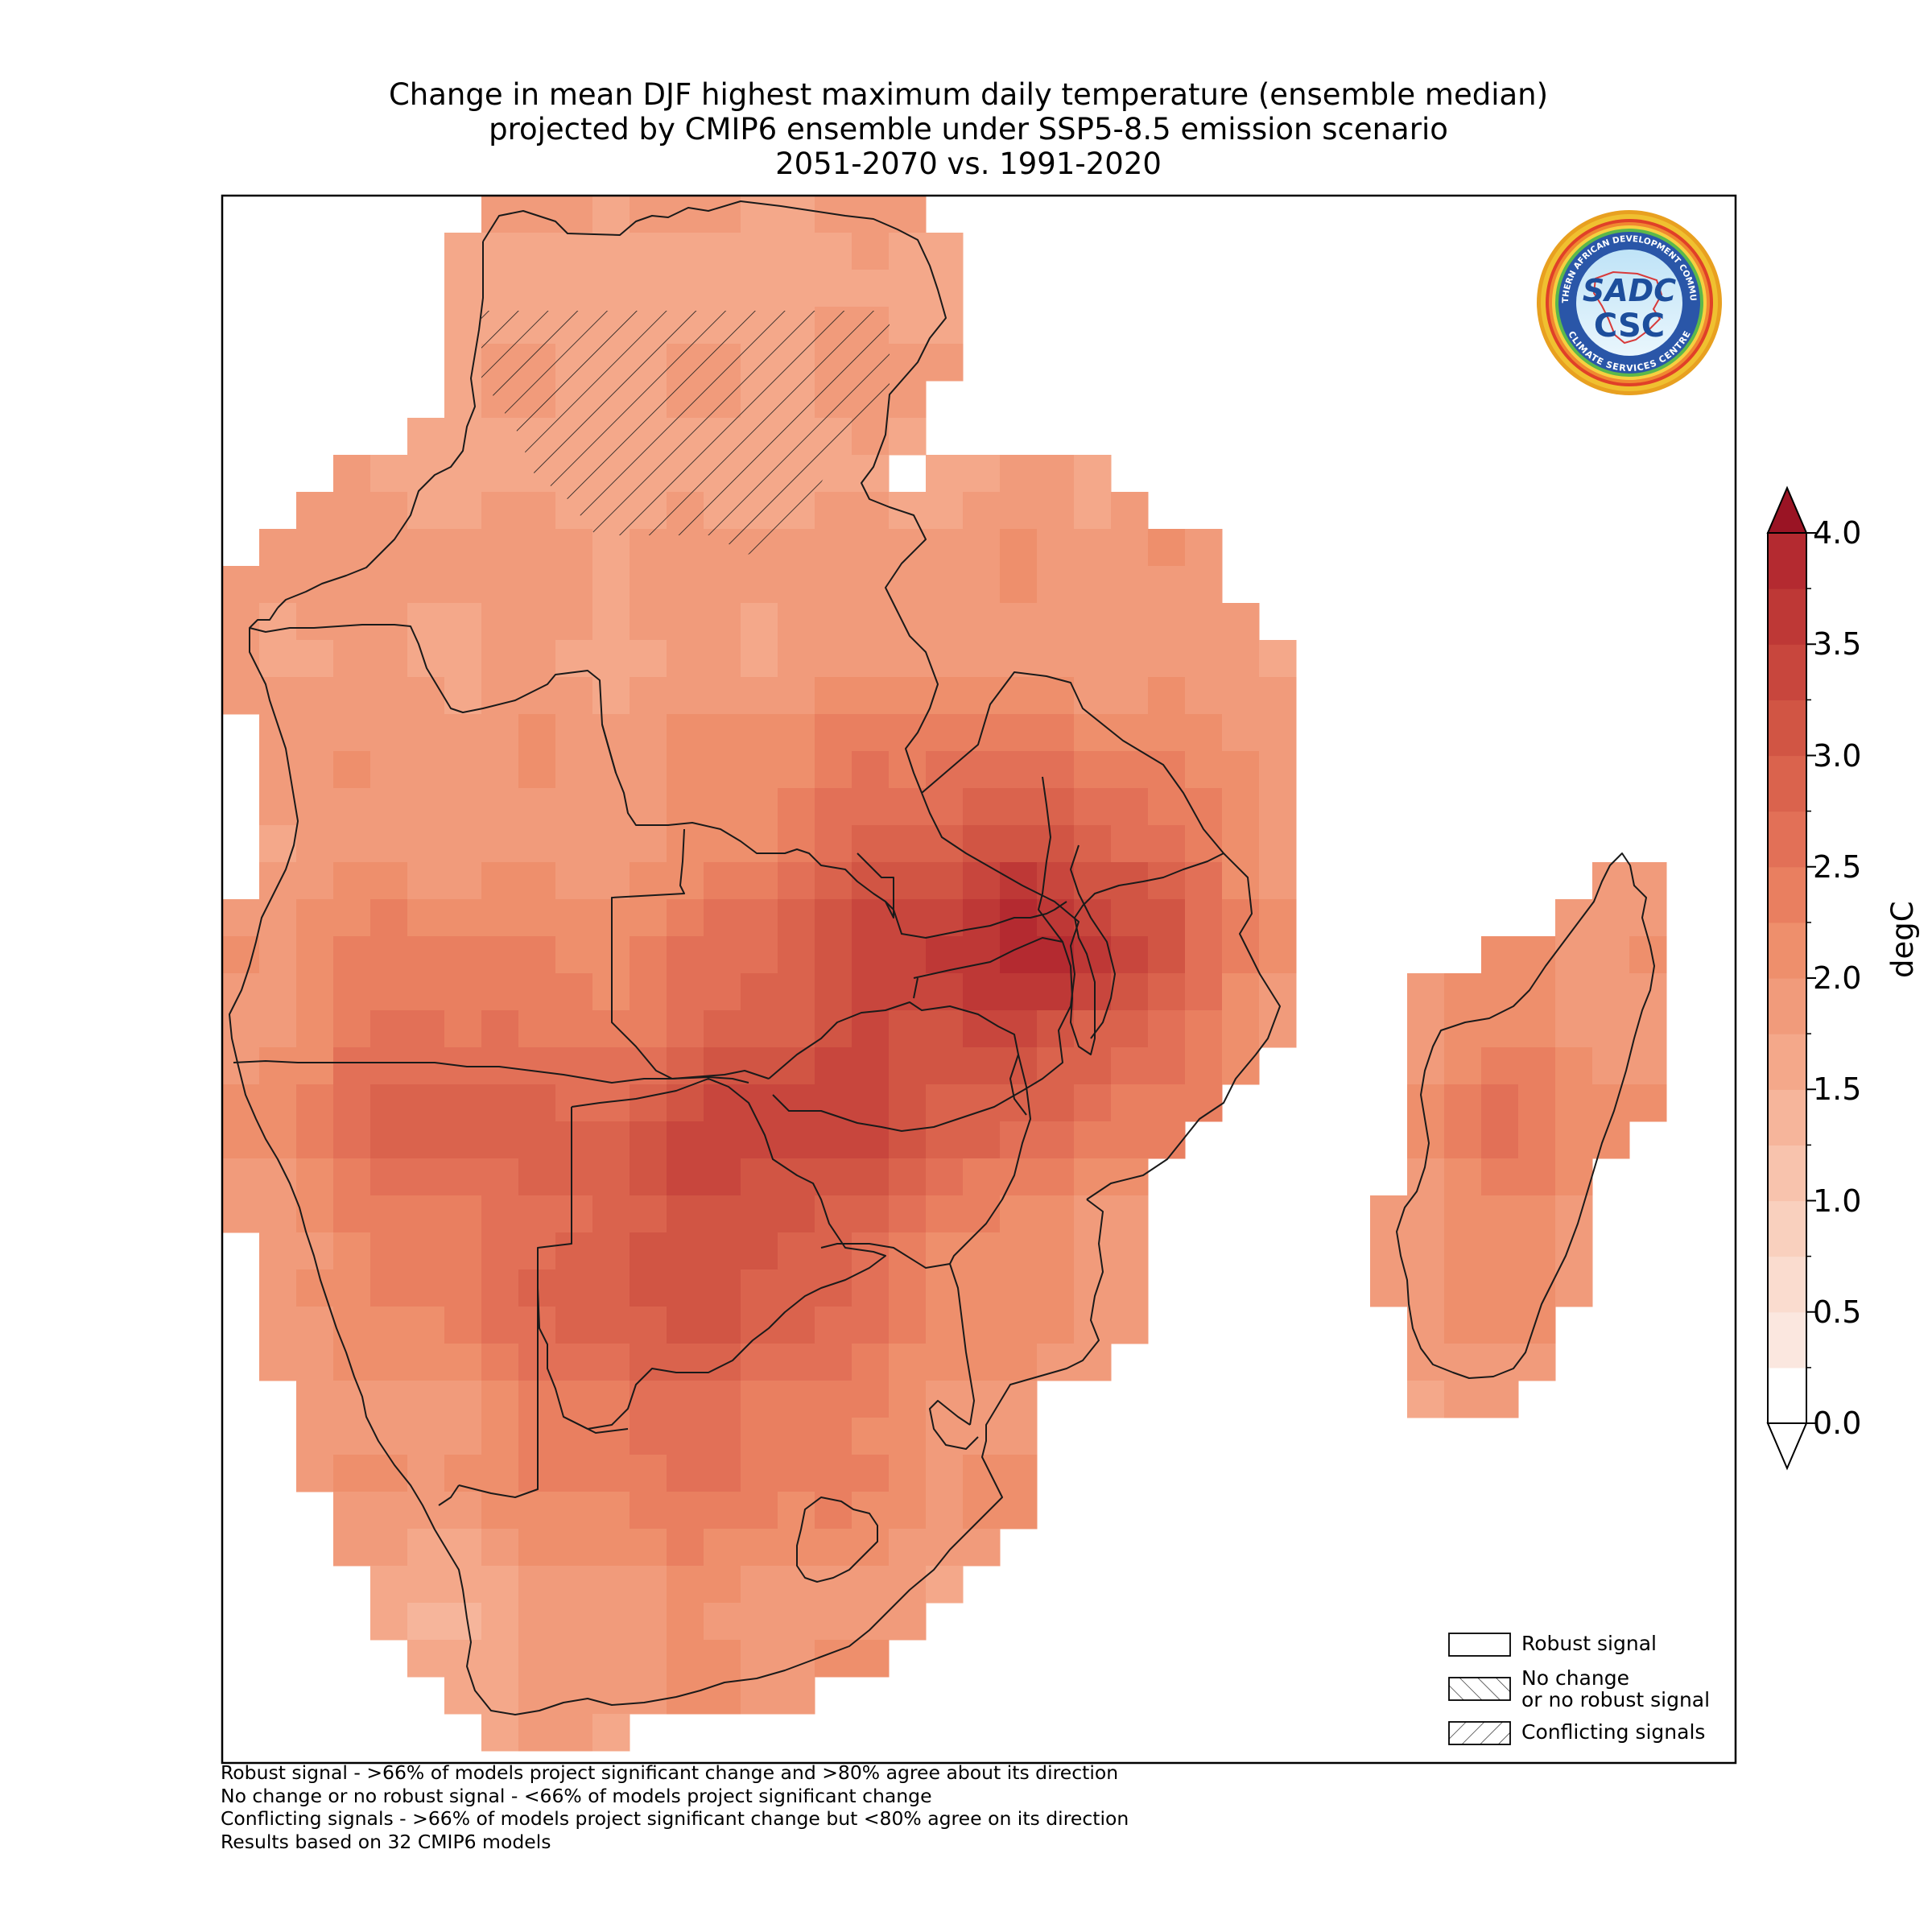  What do you see at coordinates (1629, 326) in the screenshot?
I see `logo-abbr-text: CSC` at bounding box center [1629, 326].